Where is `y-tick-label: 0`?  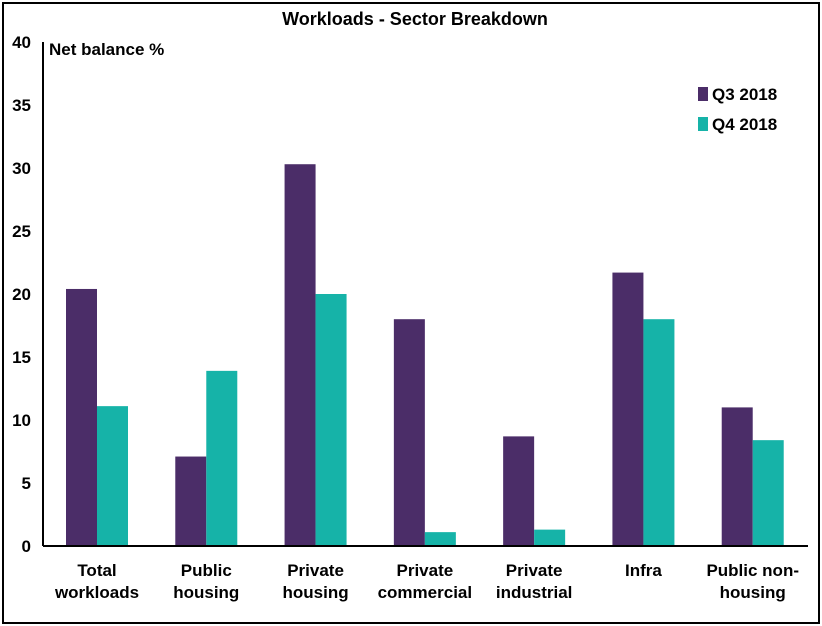 y-tick-label: 0 is located at coordinates (26, 546).